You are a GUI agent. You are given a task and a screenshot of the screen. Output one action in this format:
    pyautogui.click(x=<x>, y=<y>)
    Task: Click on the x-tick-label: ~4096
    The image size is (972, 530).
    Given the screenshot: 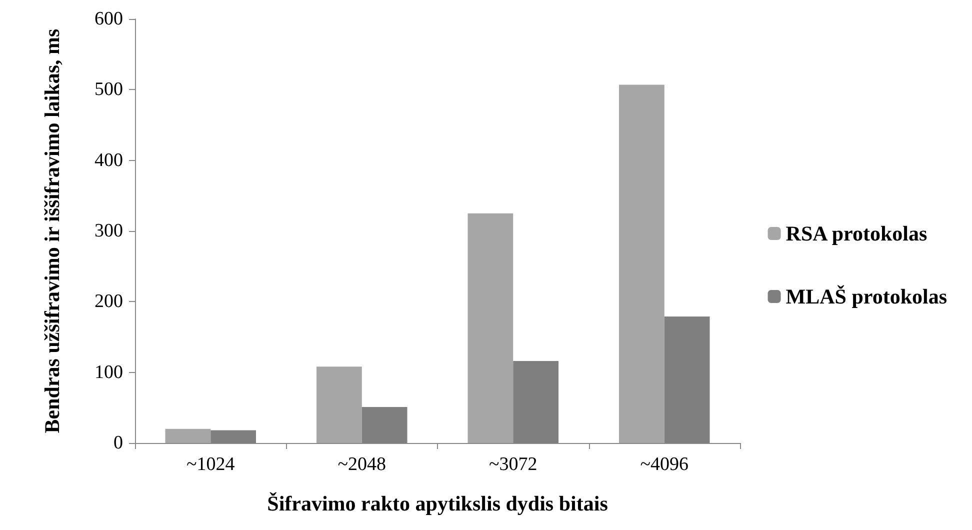 What is the action you would take?
    pyautogui.click(x=664, y=464)
    